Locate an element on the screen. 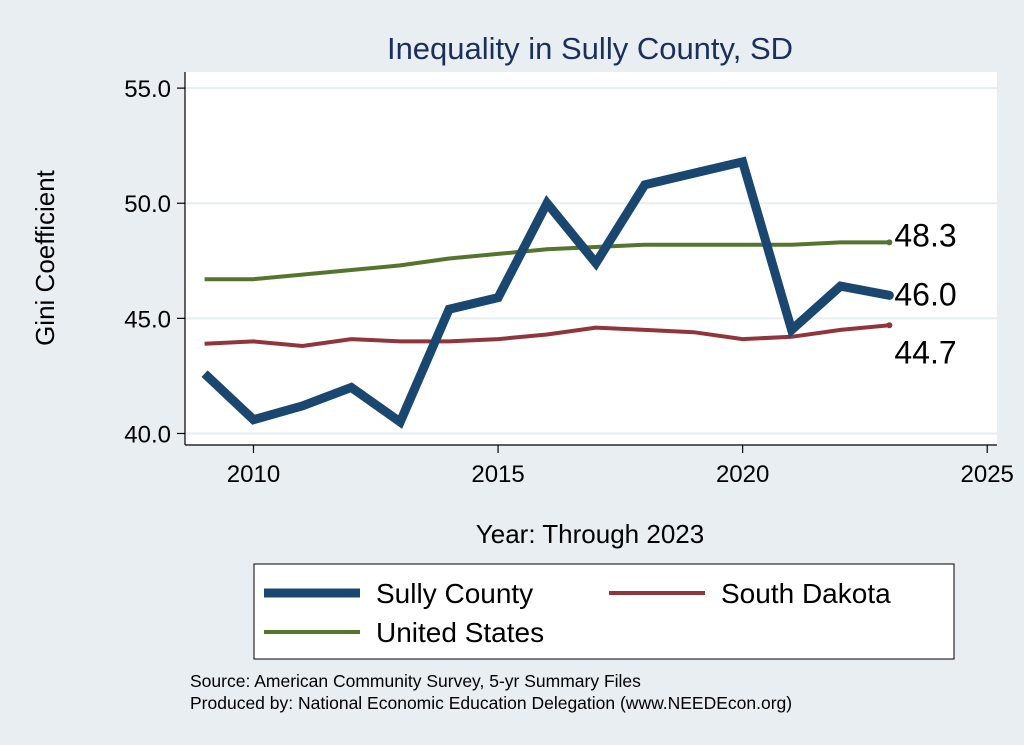 Image resolution: width=1024 pixels, height=745 pixels. series-line-south-dakota is located at coordinates (547, 336).